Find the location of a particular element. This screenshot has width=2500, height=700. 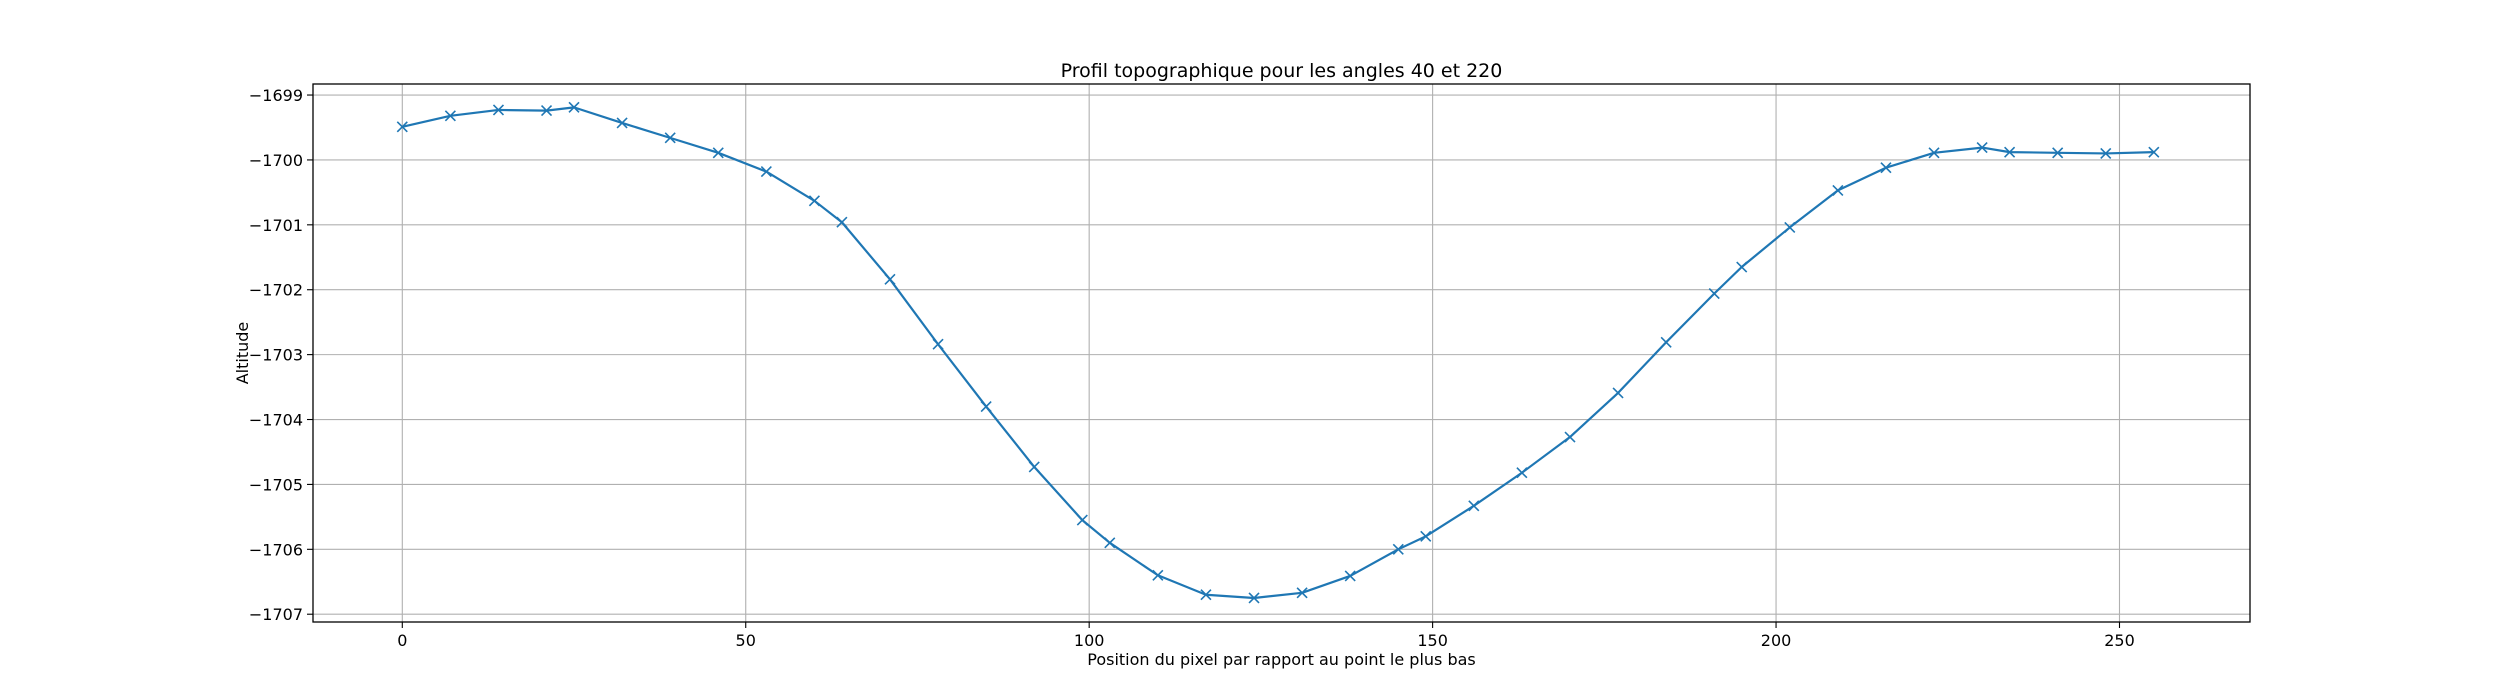

y-tick-label: −1699 is located at coordinates (276, 95).